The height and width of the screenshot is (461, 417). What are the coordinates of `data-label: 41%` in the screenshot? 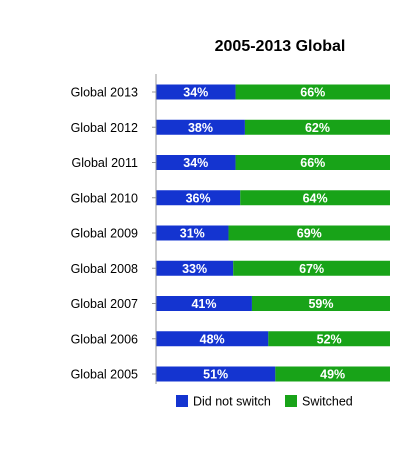 It's located at (203, 304).